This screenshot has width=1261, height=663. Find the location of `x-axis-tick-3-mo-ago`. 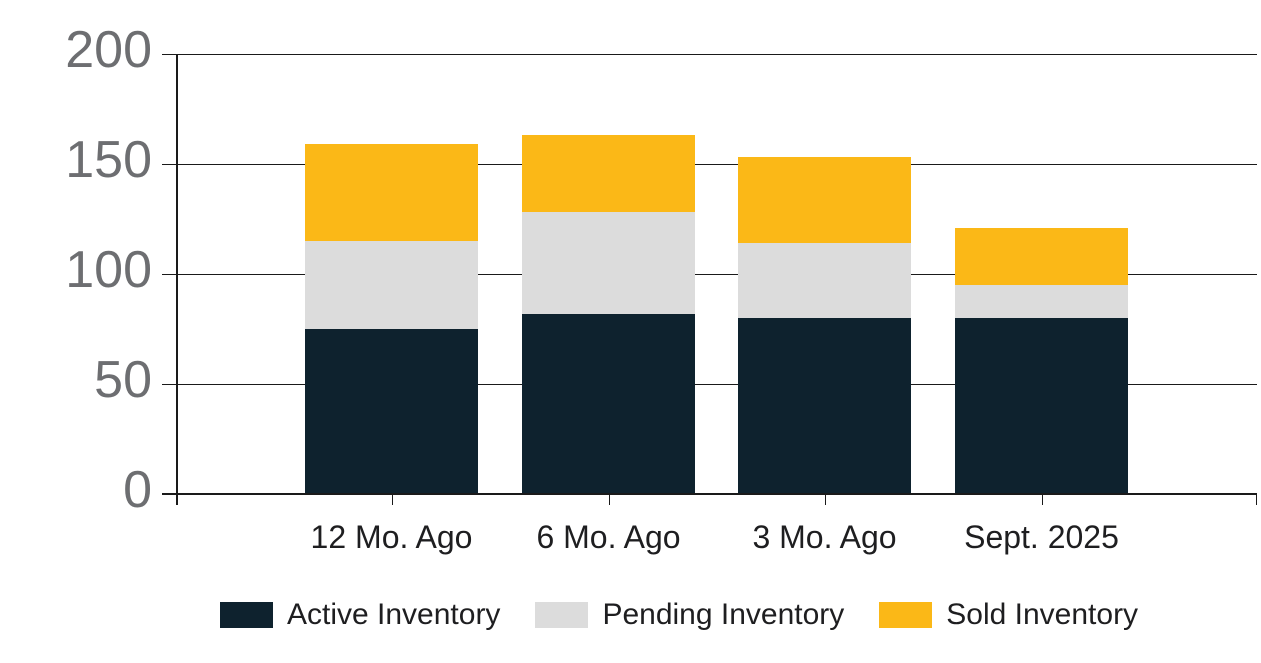

x-axis-tick-3-mo-ago is located at coordinates (825, 499).